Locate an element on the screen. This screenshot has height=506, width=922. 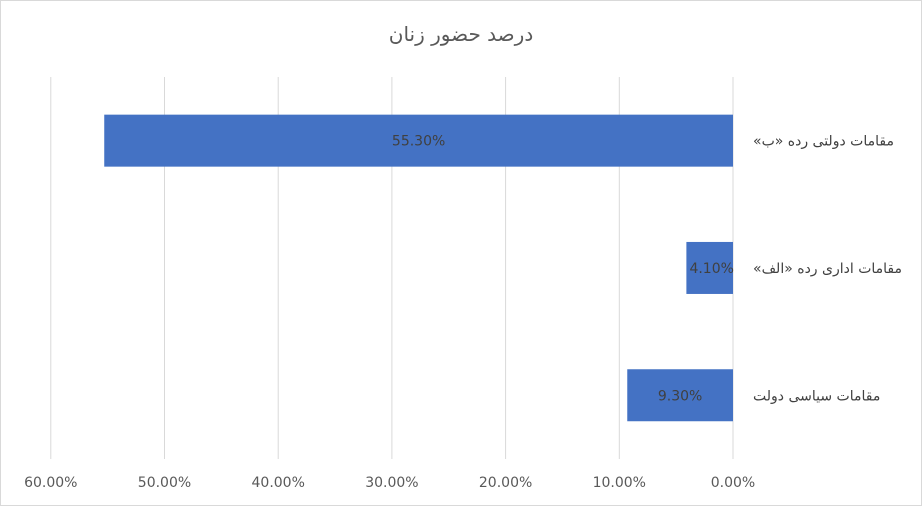
category-label: مقامات سیاسی دولت is located at coordinates (816, 396).